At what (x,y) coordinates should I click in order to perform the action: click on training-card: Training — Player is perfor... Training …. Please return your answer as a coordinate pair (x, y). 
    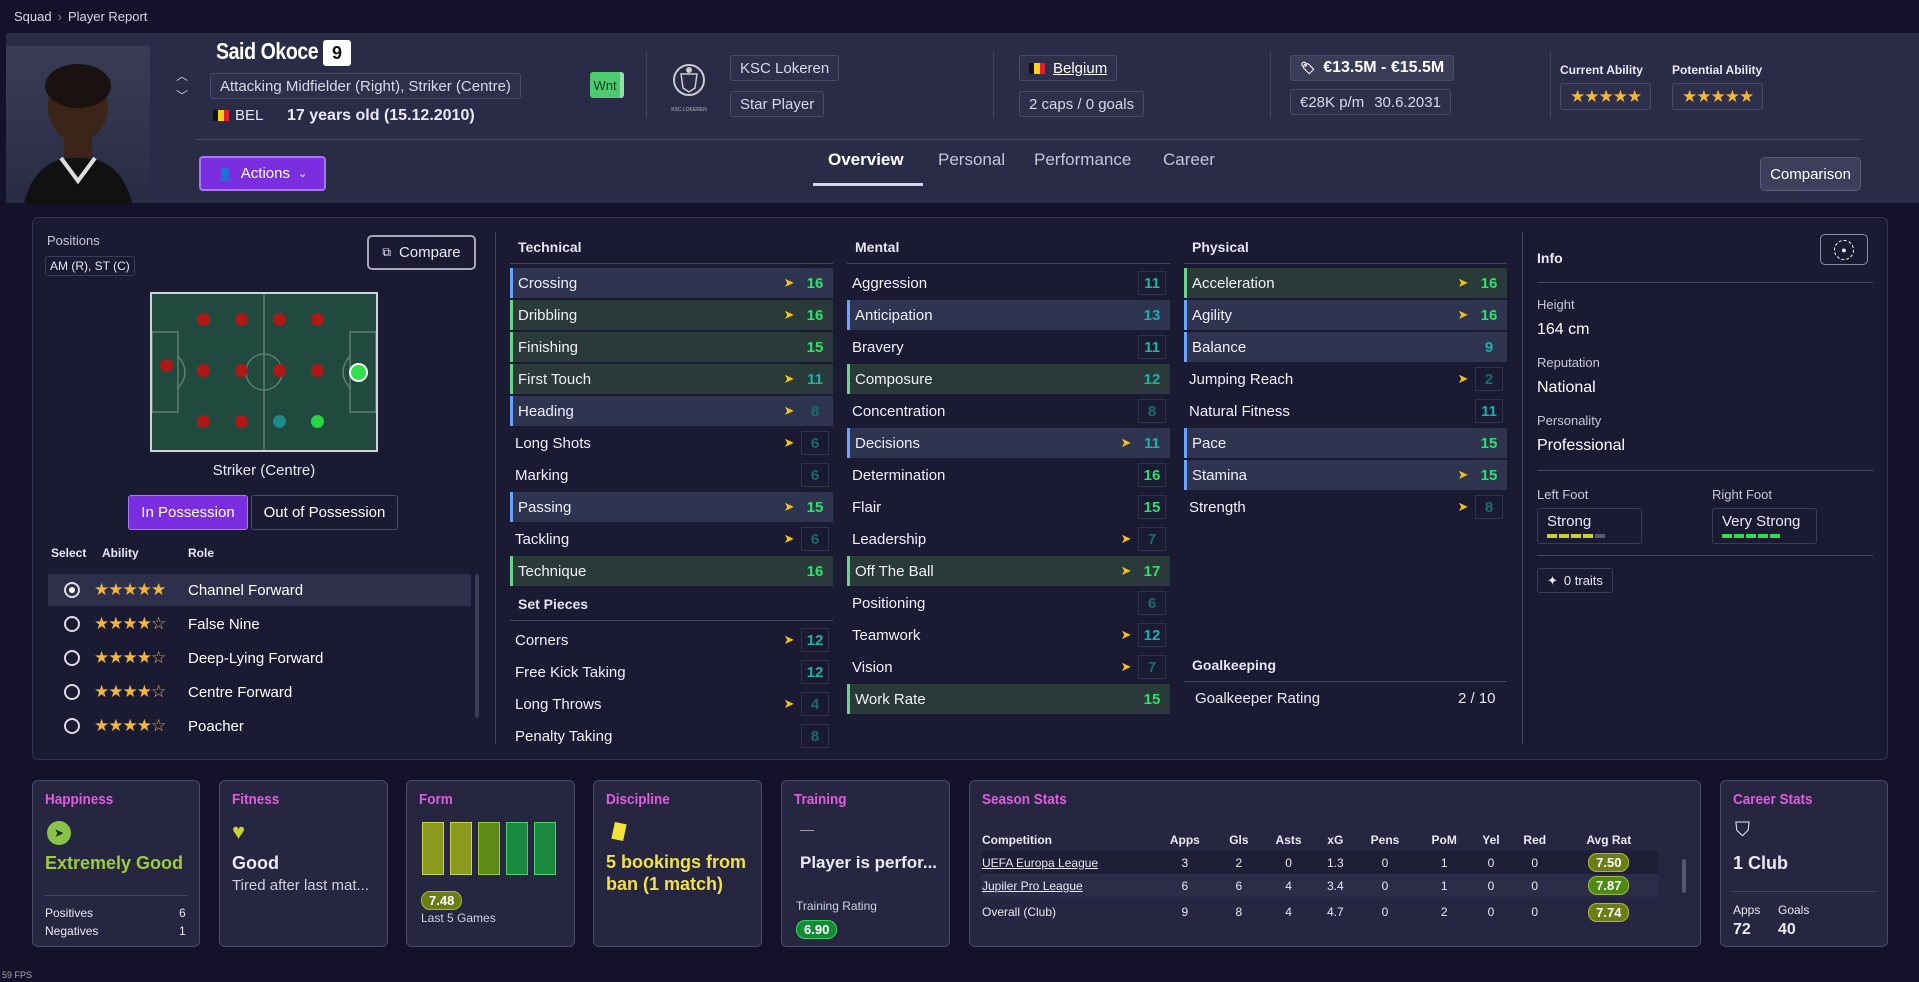
    Looking at the image, I should click on (865, 863).